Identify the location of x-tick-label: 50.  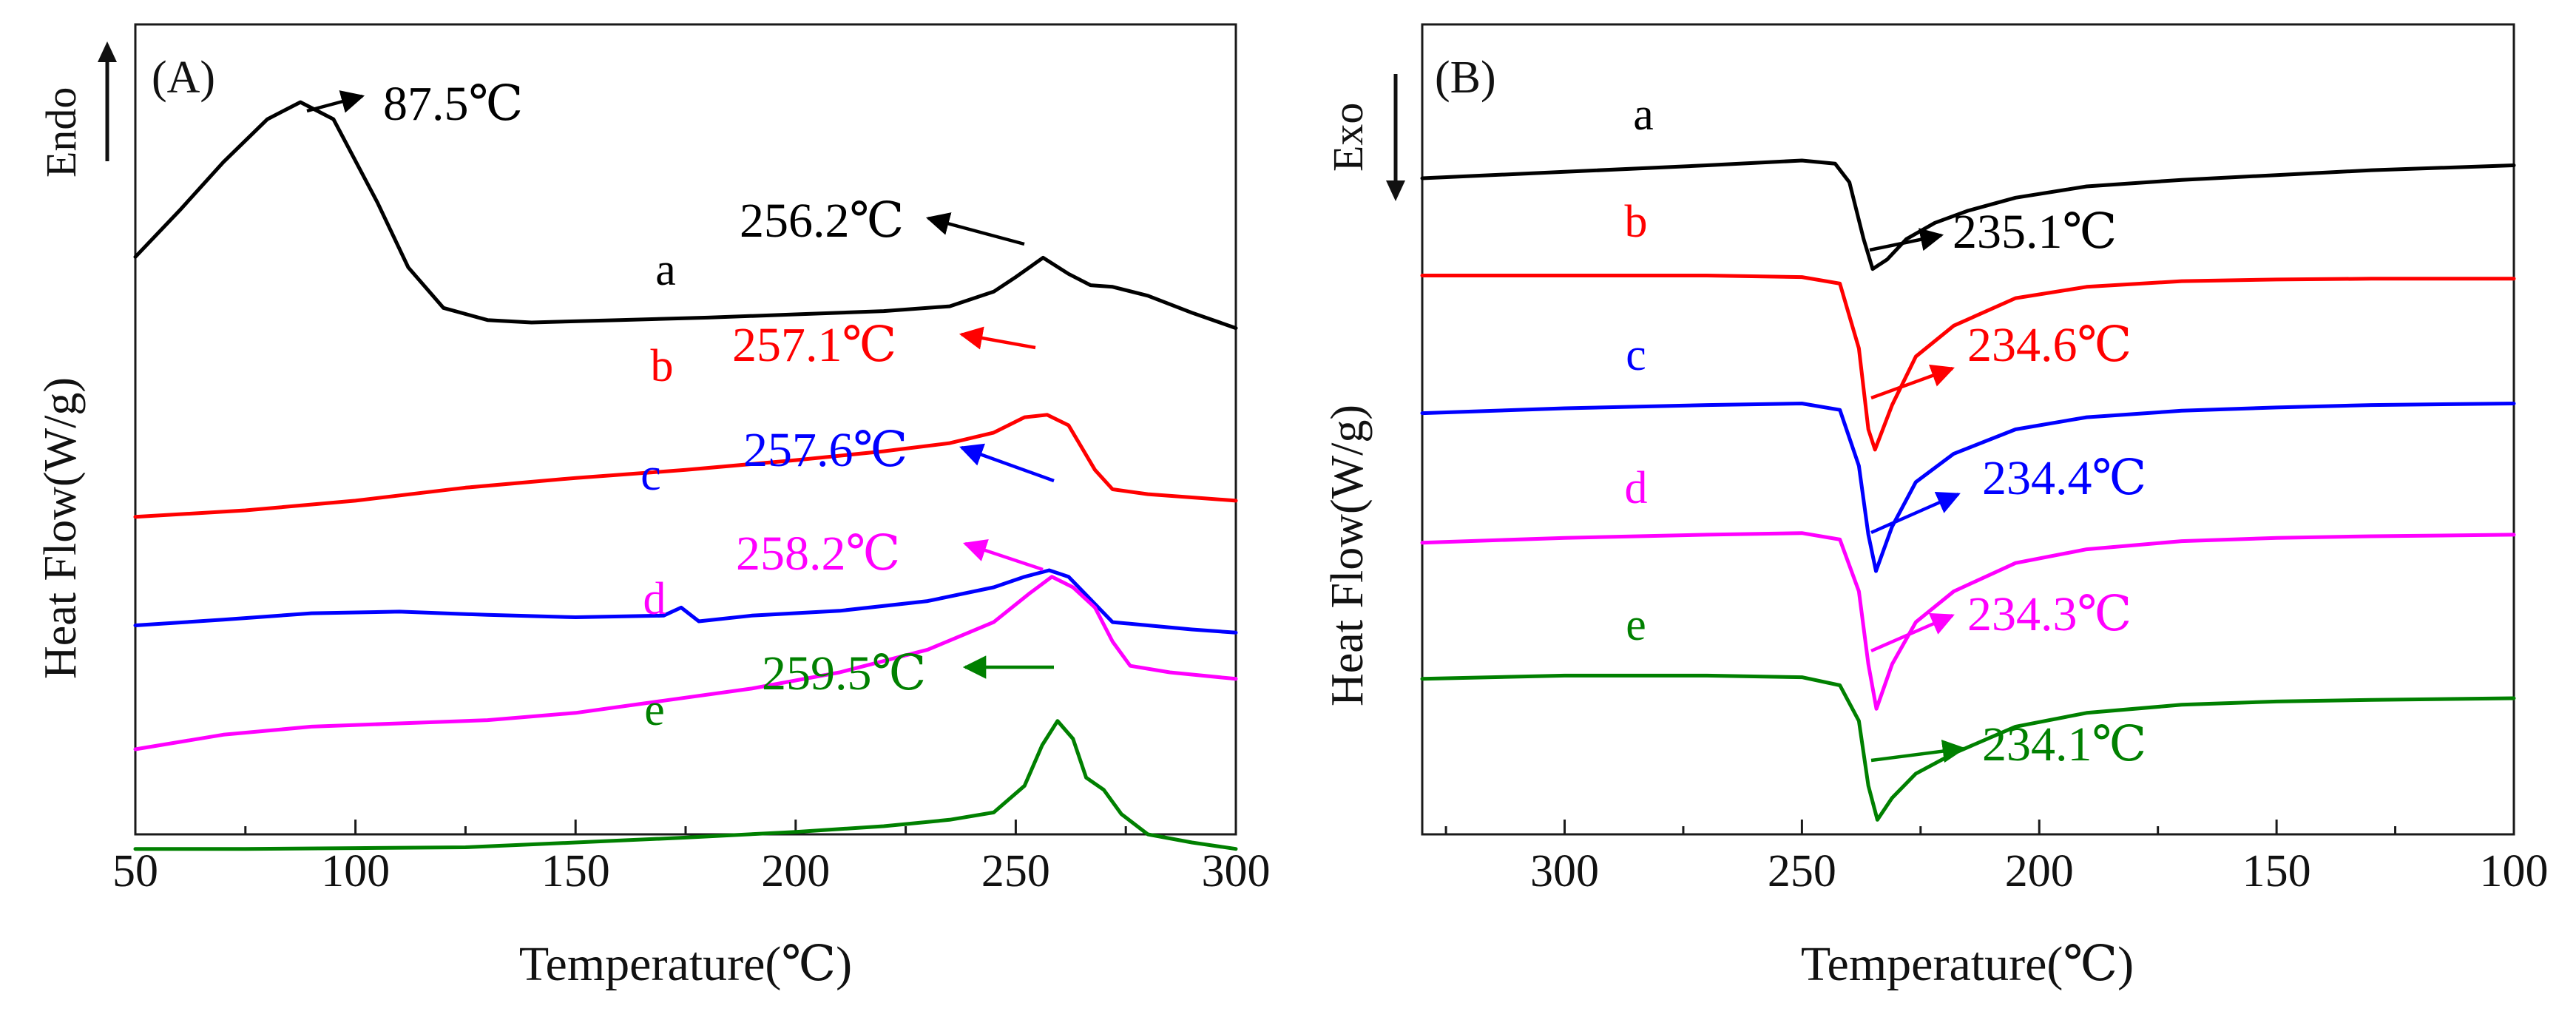
(135, 871).